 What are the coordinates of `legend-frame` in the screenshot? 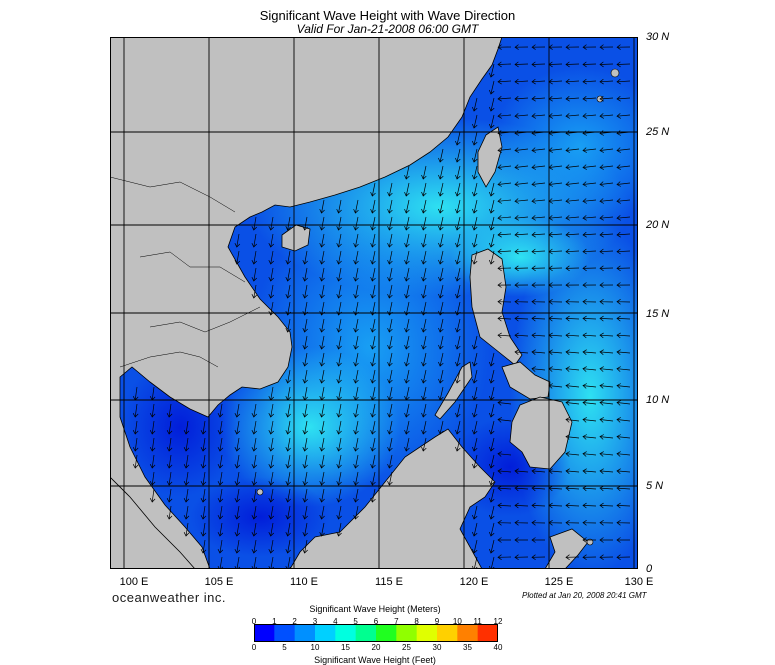 It's located at (376, 633).